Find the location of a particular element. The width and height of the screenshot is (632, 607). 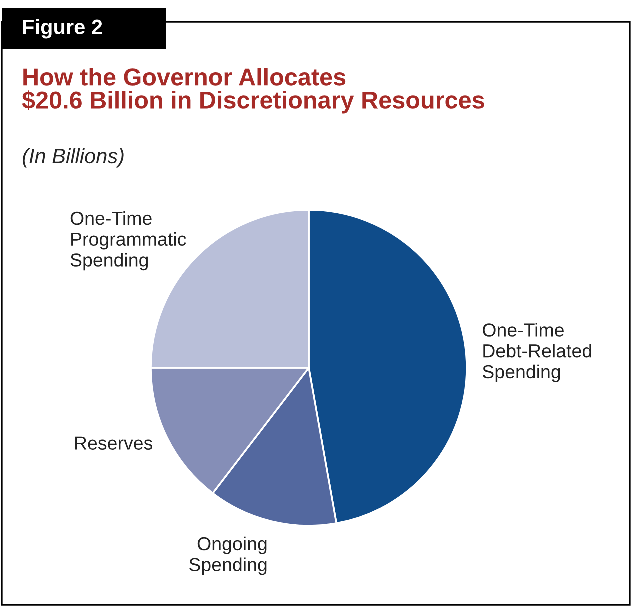

caption: Figure 2 is located at coordinates (62, 29).